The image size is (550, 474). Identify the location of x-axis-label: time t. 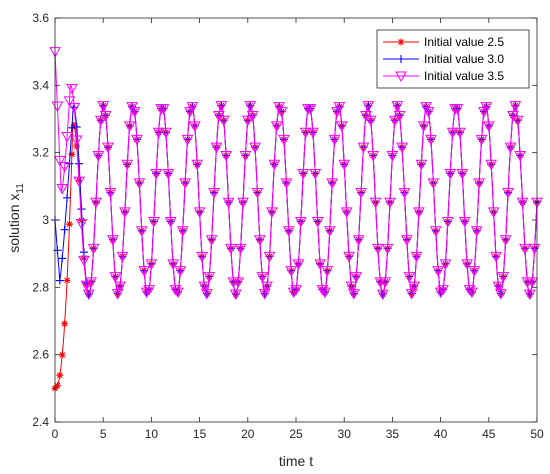
(296, 461).